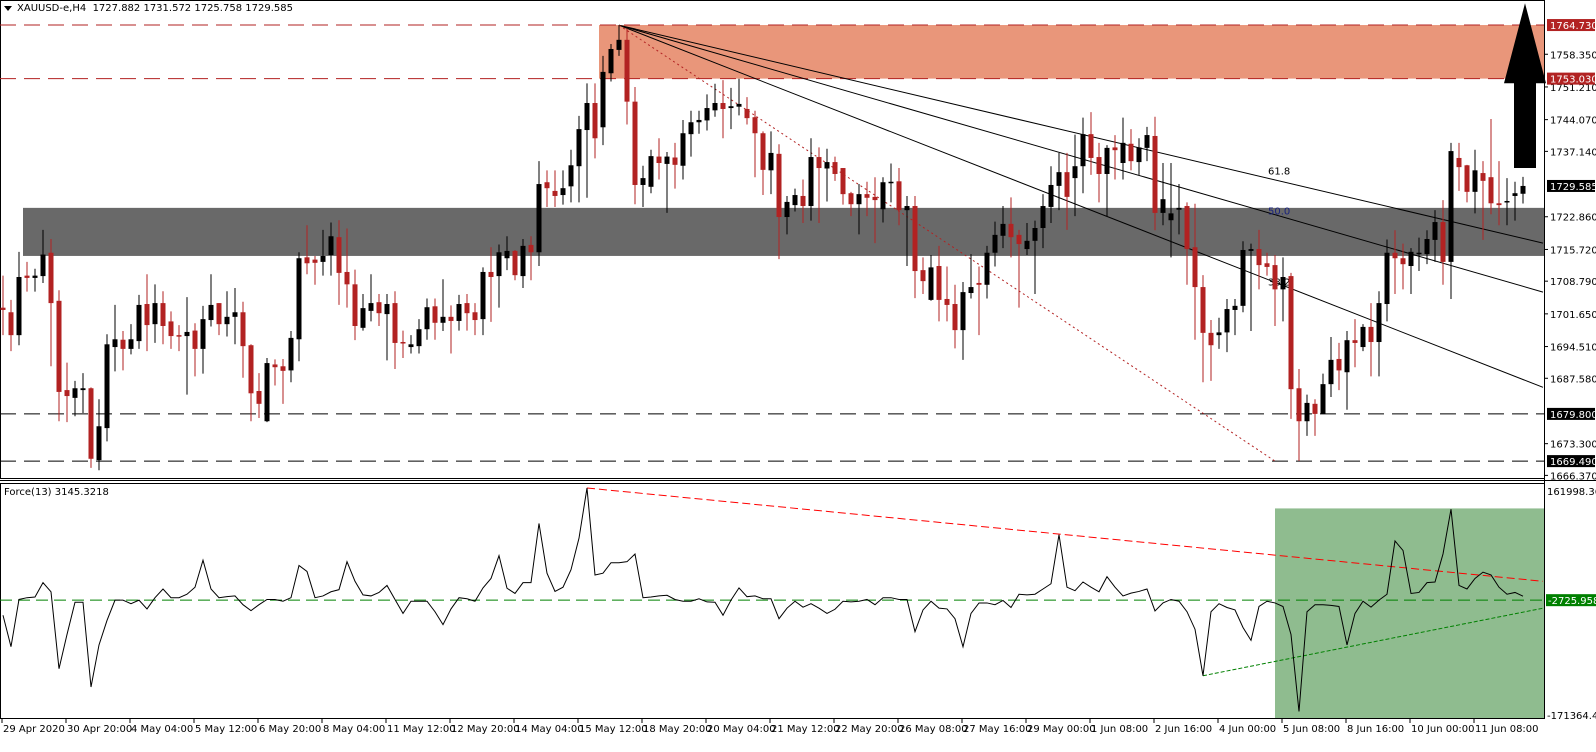 This screenshot has height=752, width=1596. What do you see at coordinates (1573, 379) in the screenshot?
I see `price-tick-label: 1687.580` at bounding box center [1573, 379].